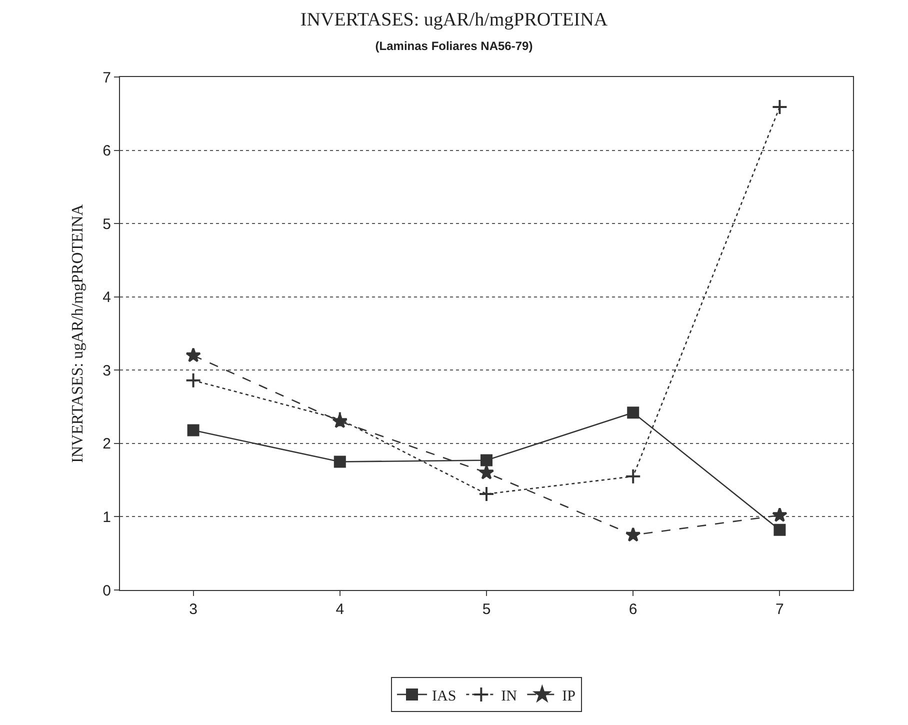  I want to click on y-axis-title: INVERTASES: ugAR/h/mgPROTEINA, so click(78, 333).